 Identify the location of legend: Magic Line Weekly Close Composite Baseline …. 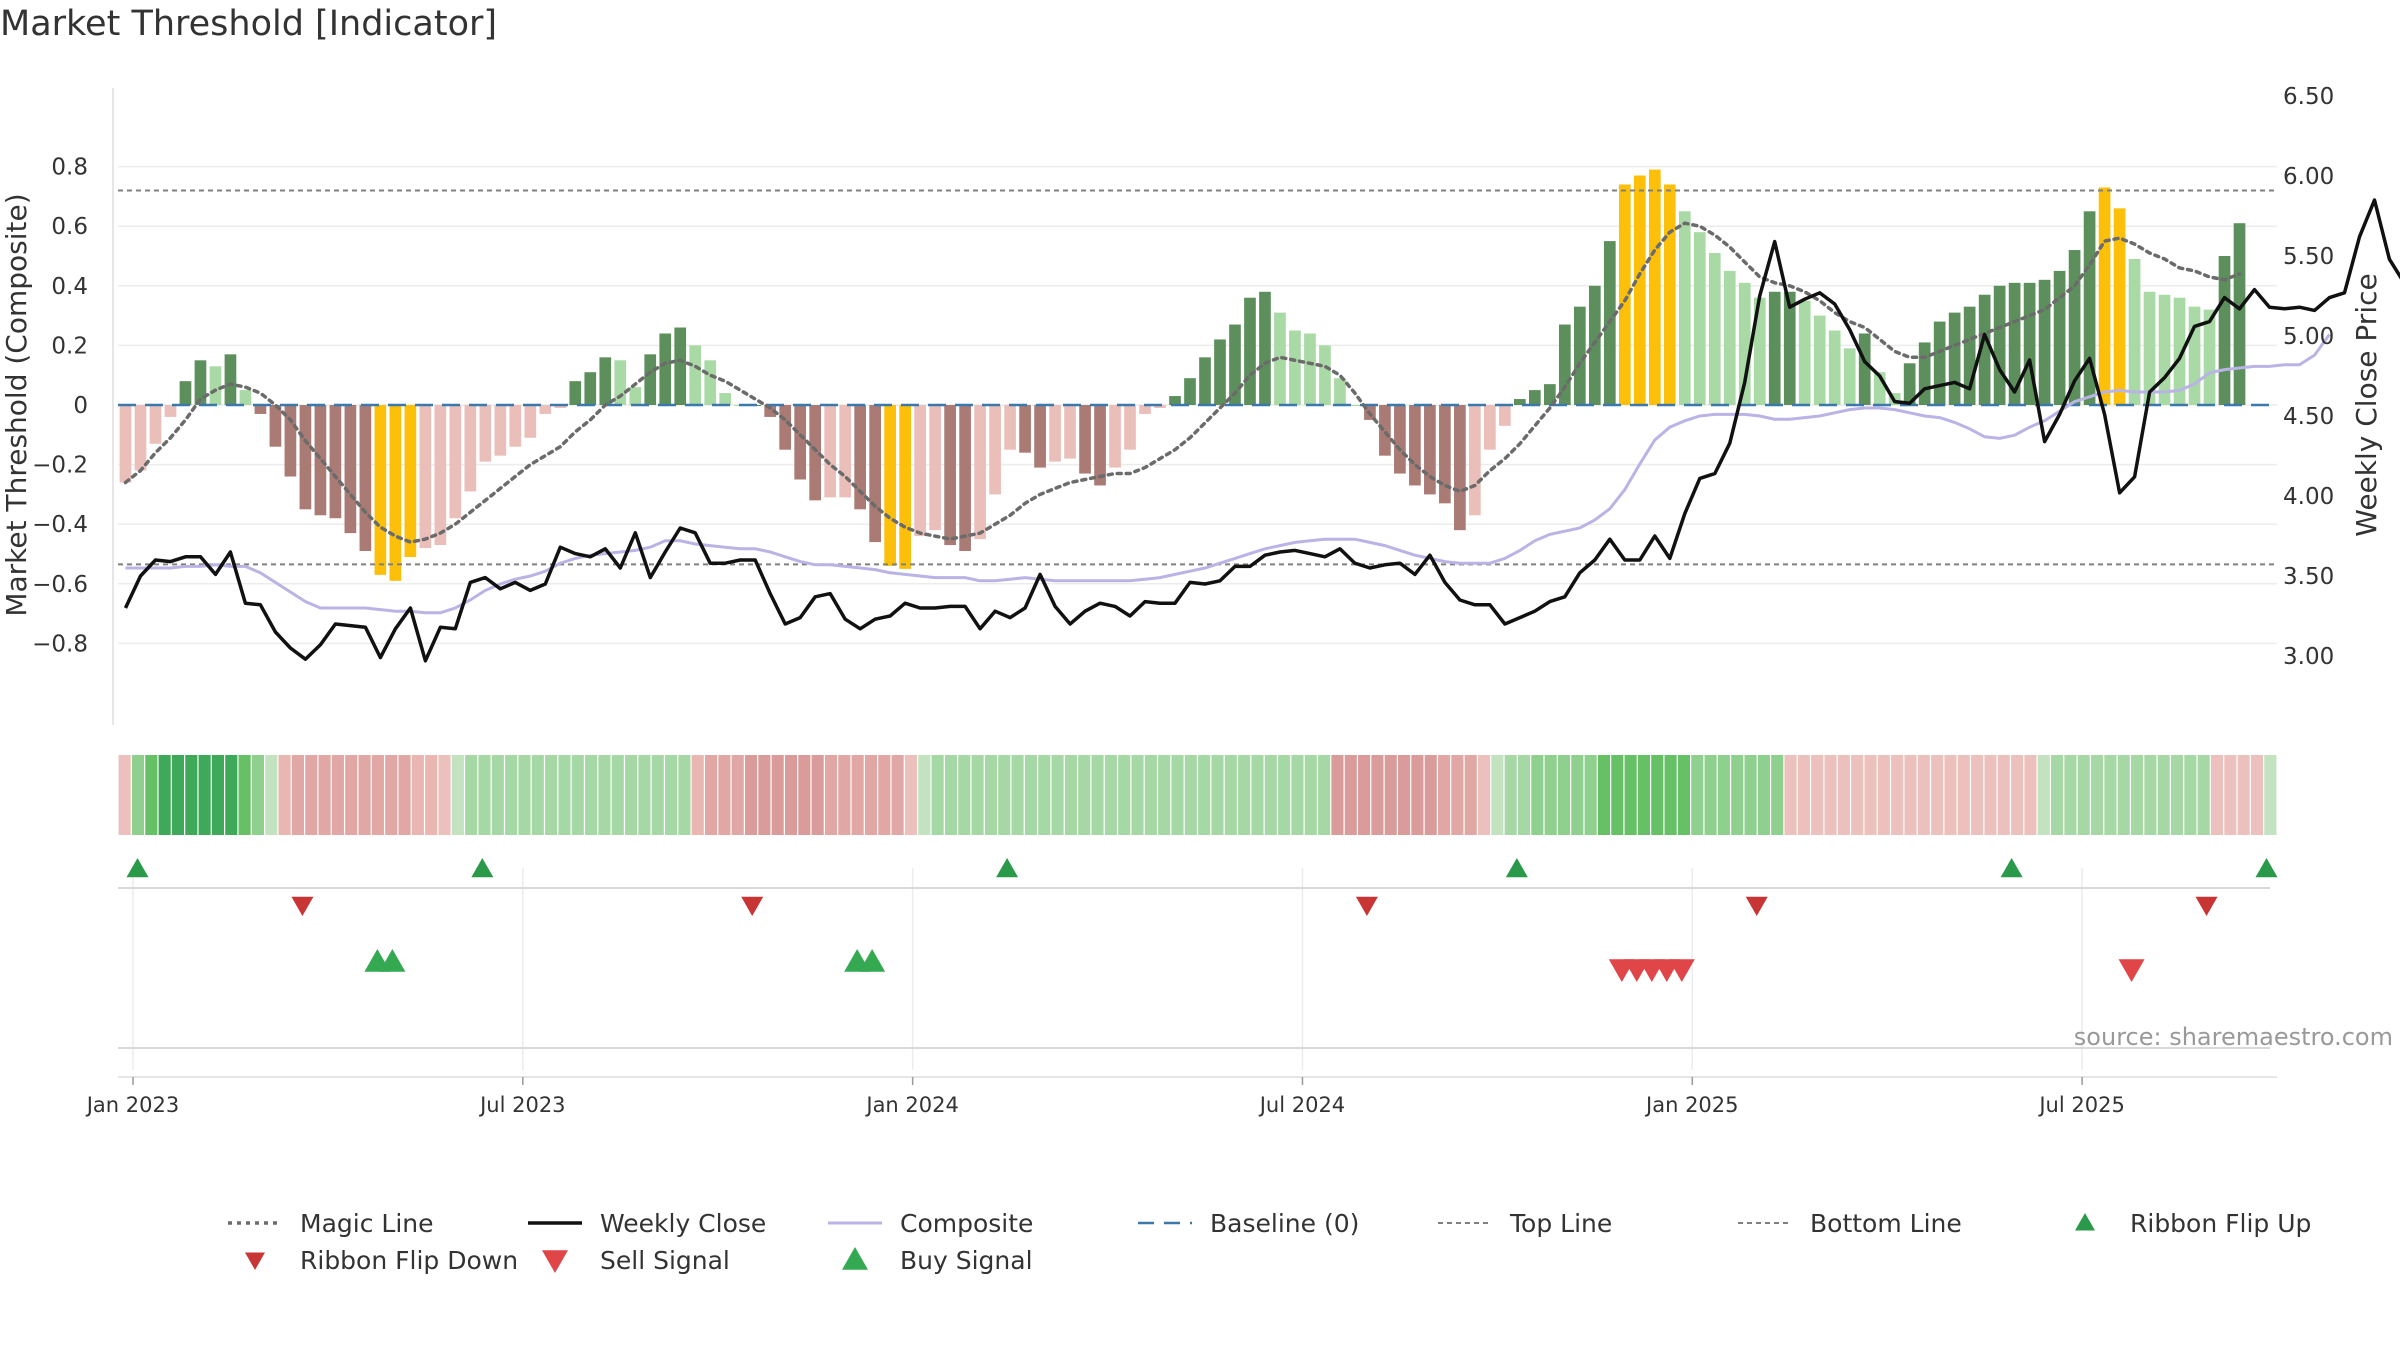
(1270, 1255).